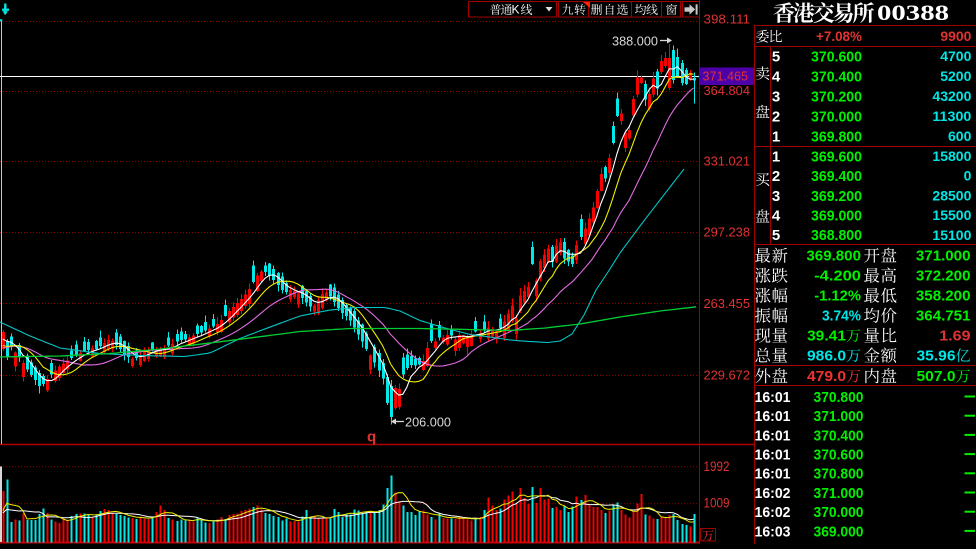 The height and width of the screenshot is (549, 976). Describe the element at coordinates (727, 161) in the screenshot. I see `svg-text: 331.021` at that location.